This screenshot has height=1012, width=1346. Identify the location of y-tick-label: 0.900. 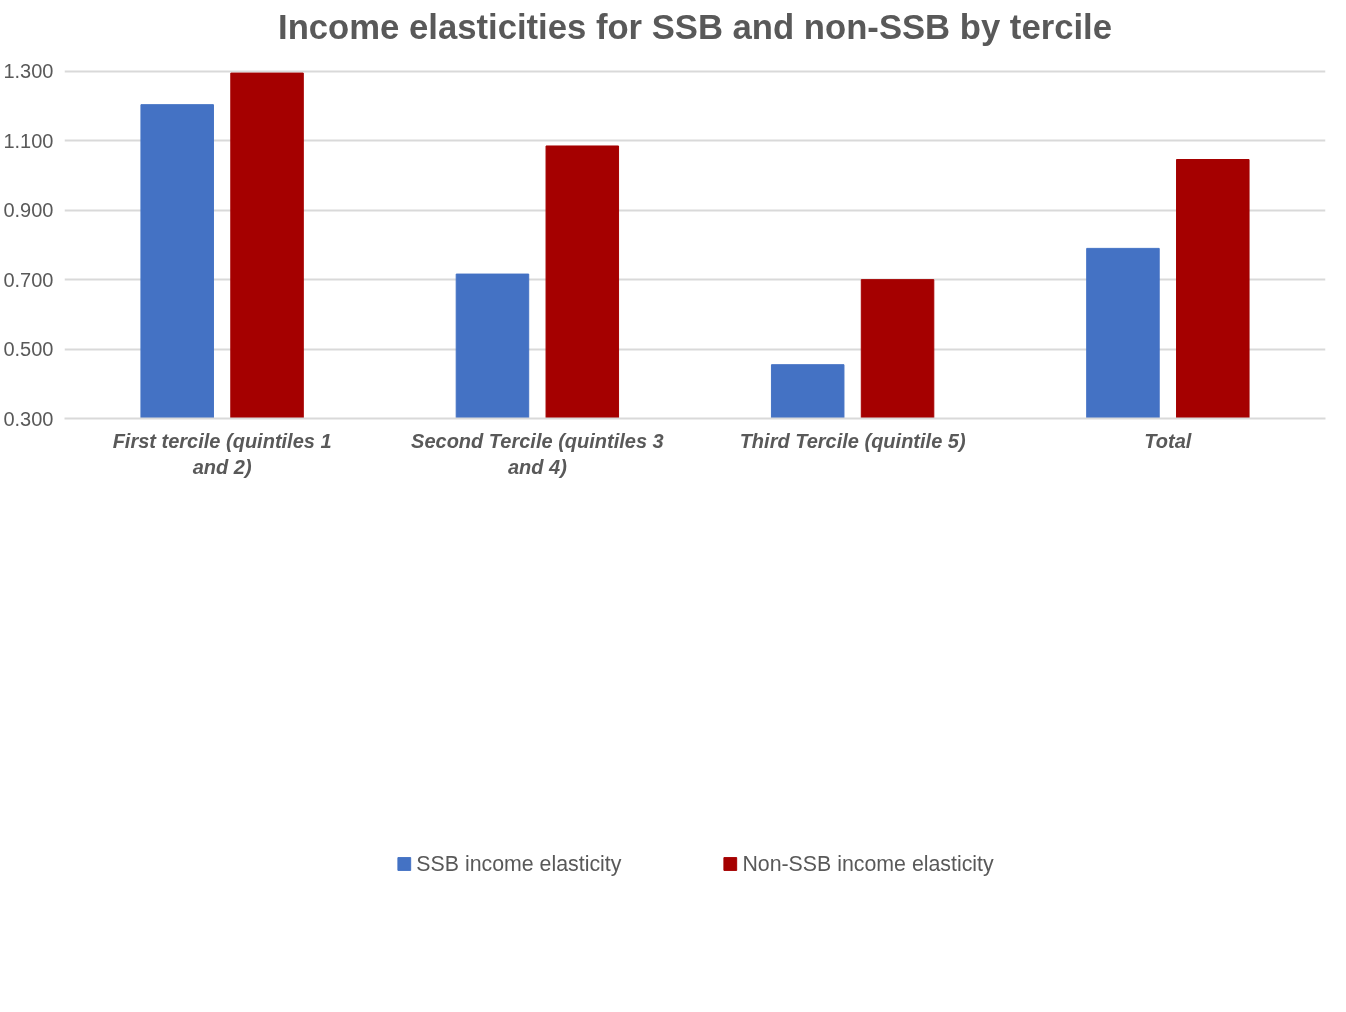
(28, 210).